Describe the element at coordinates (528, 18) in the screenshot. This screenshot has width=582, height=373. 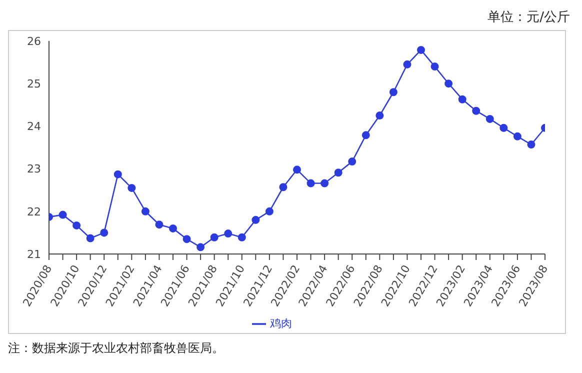
I see `chart-subtitle: 单位：元/公斤` at that location.